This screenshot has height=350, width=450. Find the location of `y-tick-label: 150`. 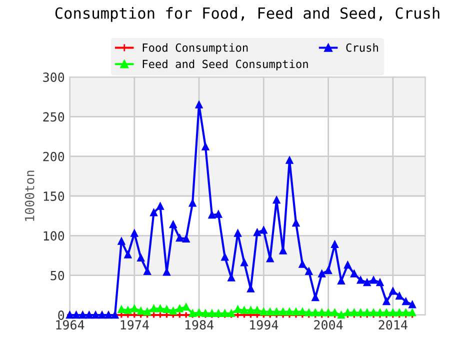

y-tick-label: 150 is located at coordinates (54, 196).